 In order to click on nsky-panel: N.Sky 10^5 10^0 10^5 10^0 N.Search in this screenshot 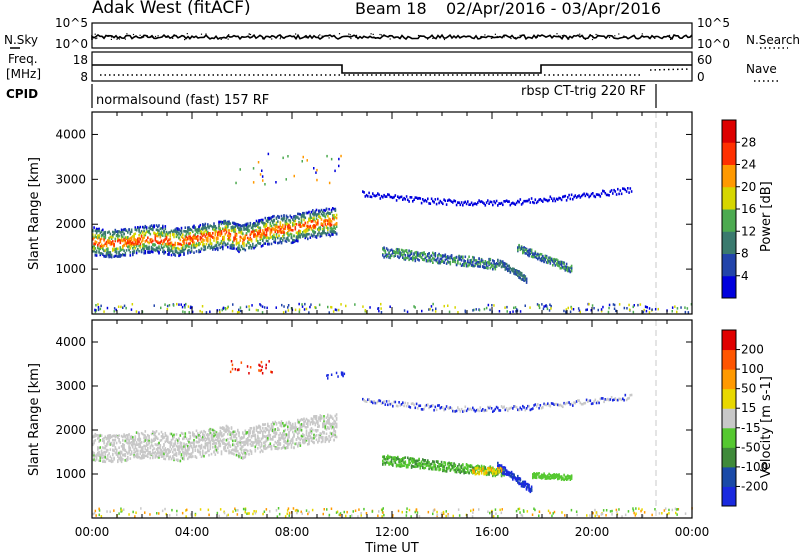, I will do `click(402, 33)`.